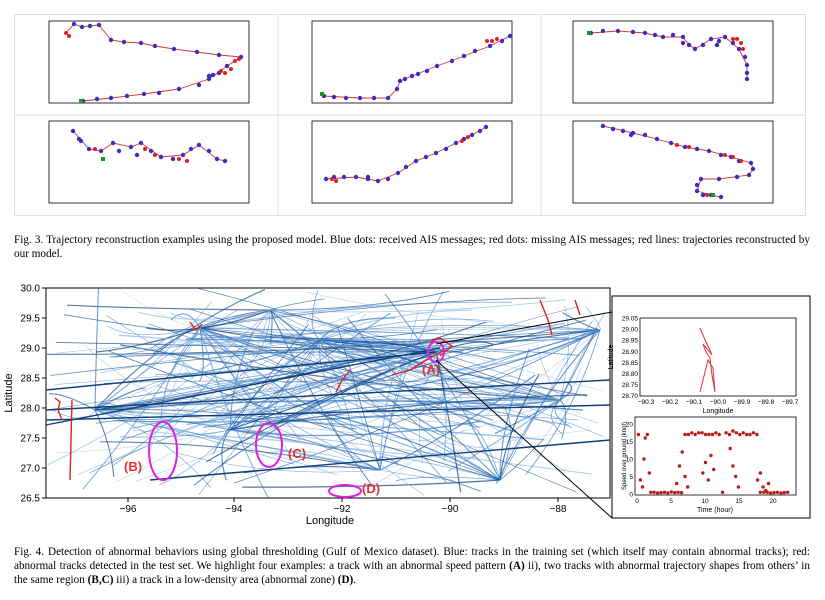 The height and width of the screenshot is (600, 825). I want to click on y-tick-label: 27.0, so click(31, 469).